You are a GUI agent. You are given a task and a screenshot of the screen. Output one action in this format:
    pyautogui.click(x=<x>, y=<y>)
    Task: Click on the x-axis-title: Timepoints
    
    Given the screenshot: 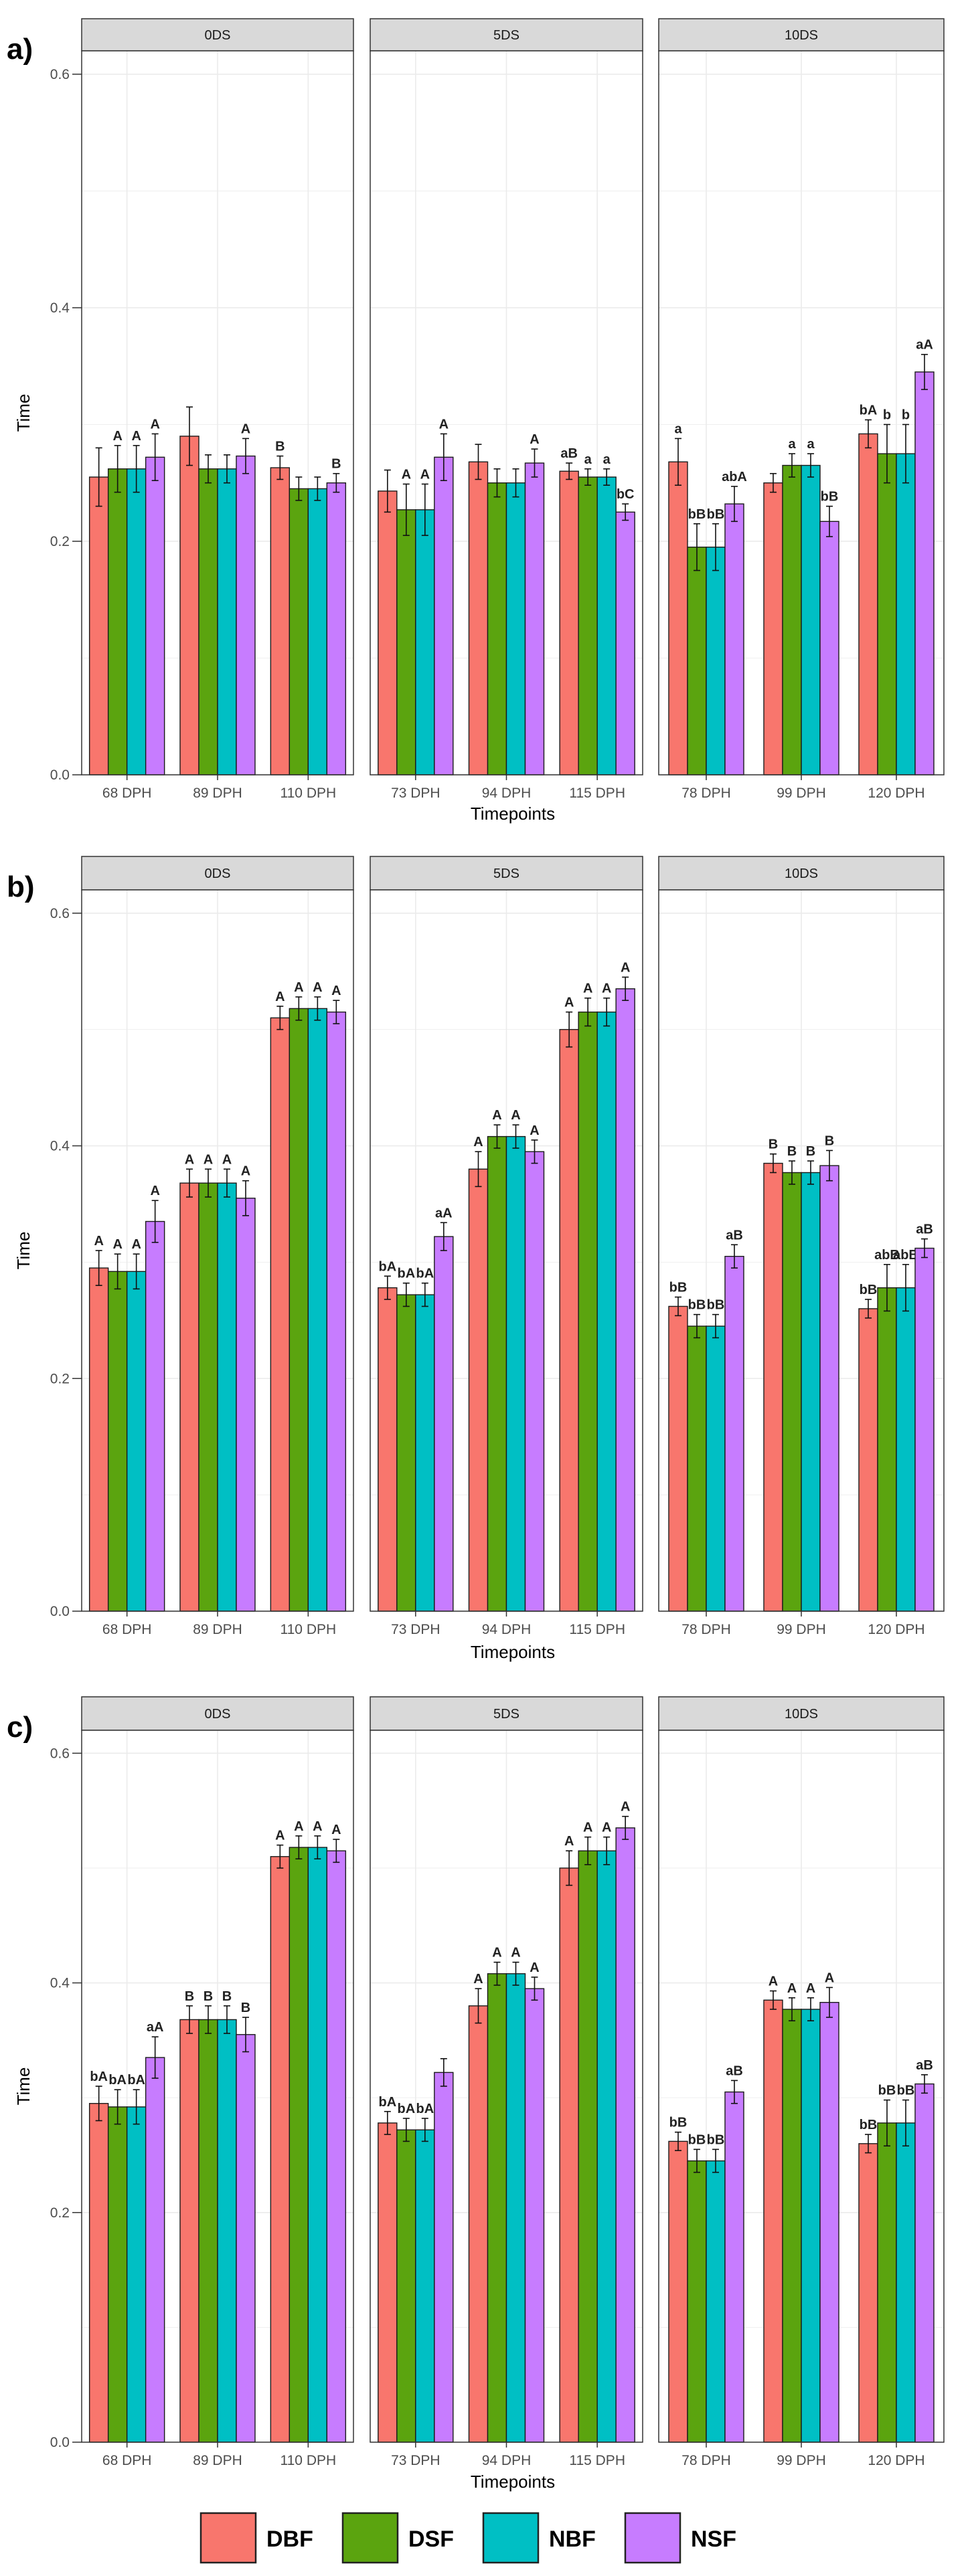 What is the action you would take?
    pyautogui.click(x=513, y=2482)
    